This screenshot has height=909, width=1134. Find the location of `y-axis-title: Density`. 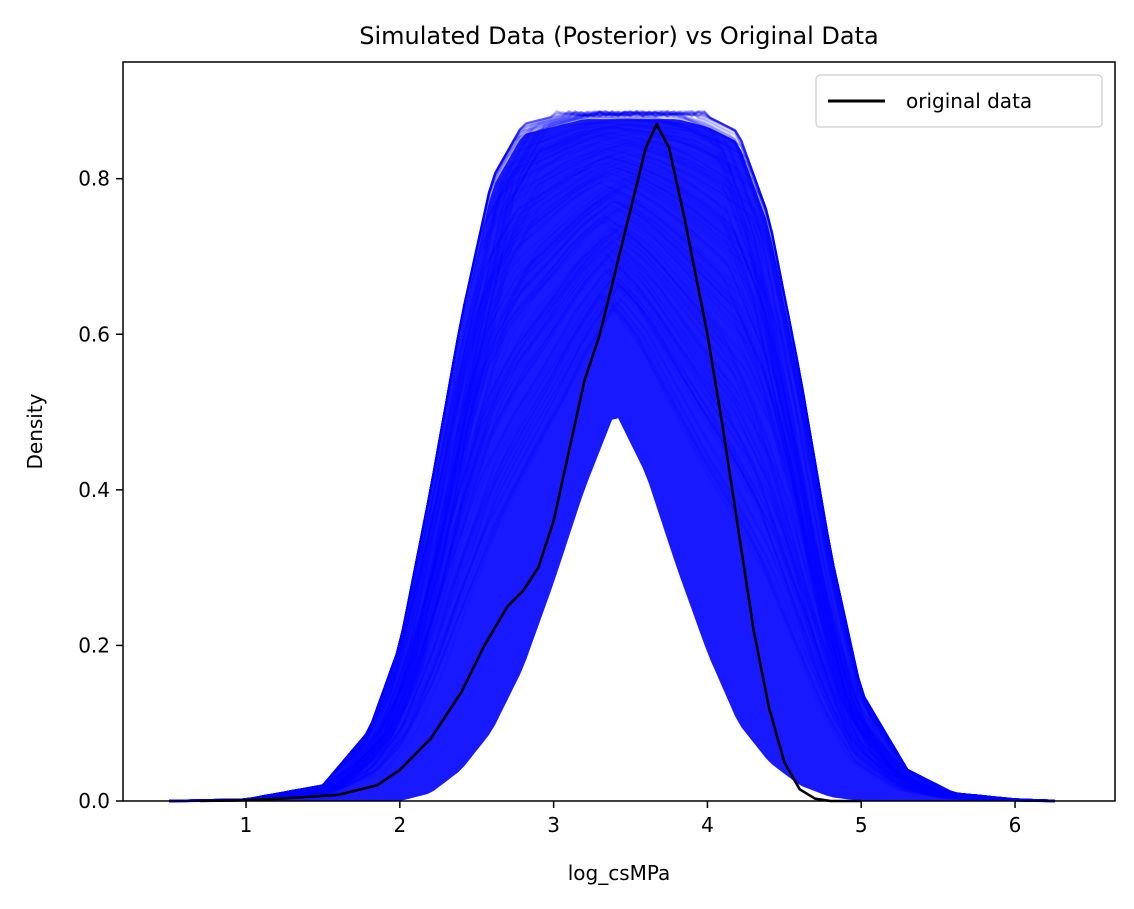

y-axis-title: Density is located at coordinates (35, 431).